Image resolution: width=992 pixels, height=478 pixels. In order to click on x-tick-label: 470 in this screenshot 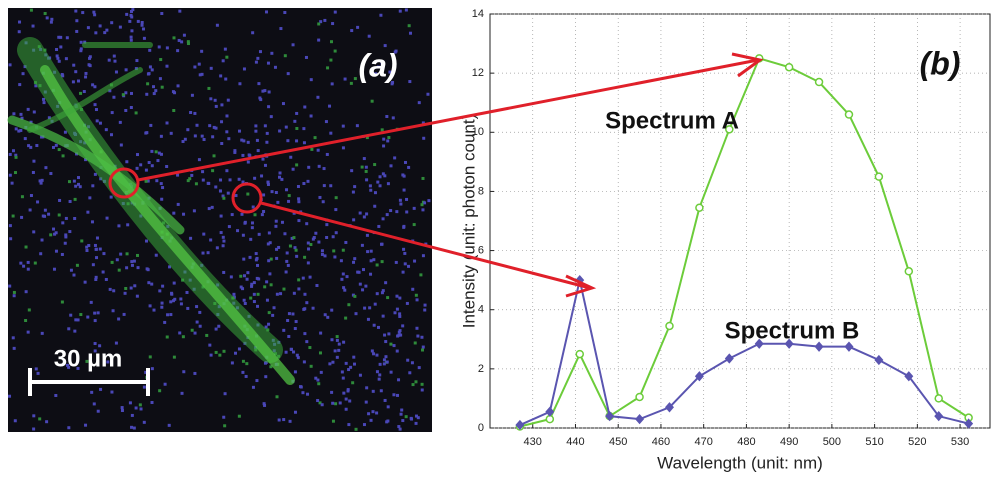, I will do `click(703, 442)`.